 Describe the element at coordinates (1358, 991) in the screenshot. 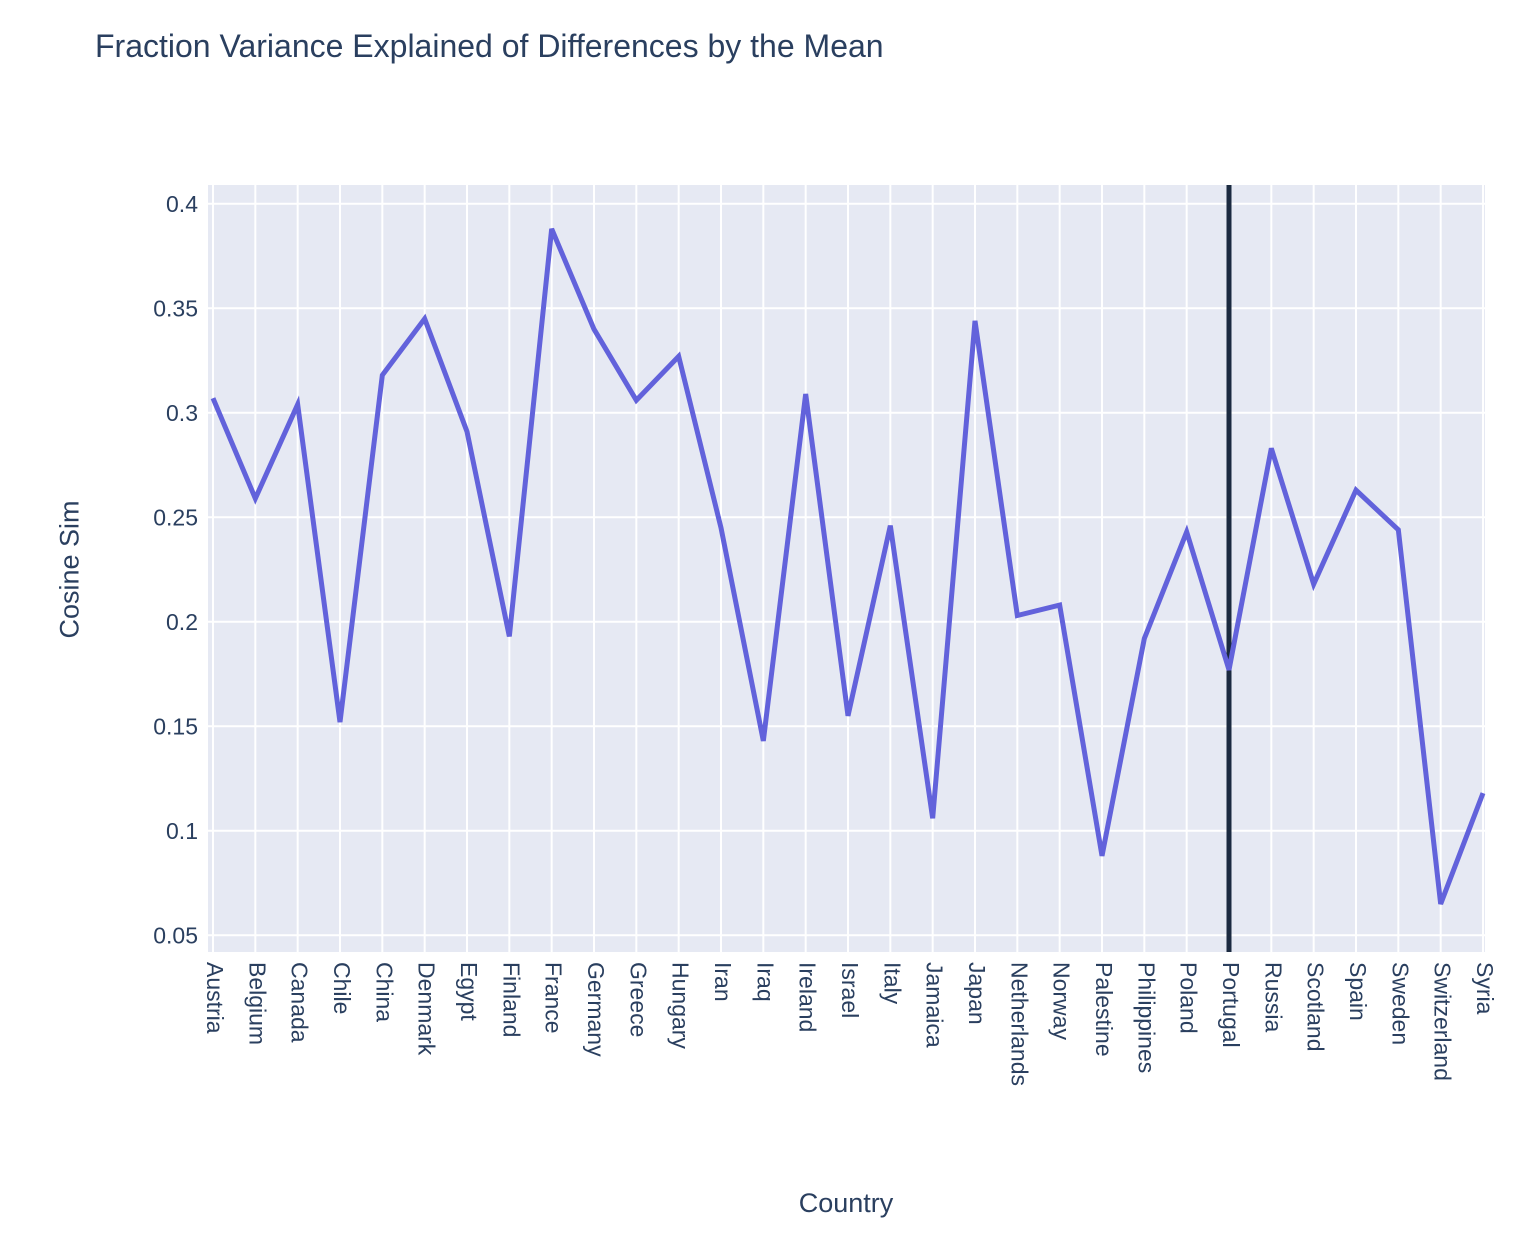

I see `x-tick-label: Spain` at that location.